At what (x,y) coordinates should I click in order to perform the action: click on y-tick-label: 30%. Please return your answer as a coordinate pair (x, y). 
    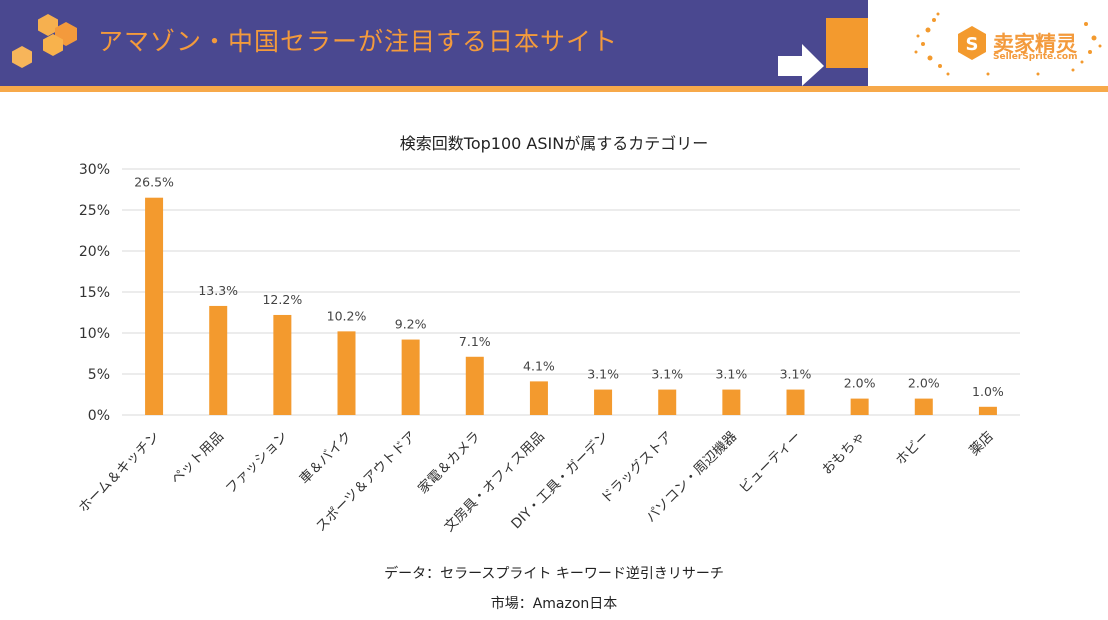
    Looking at the image, I should click on (94, 170).